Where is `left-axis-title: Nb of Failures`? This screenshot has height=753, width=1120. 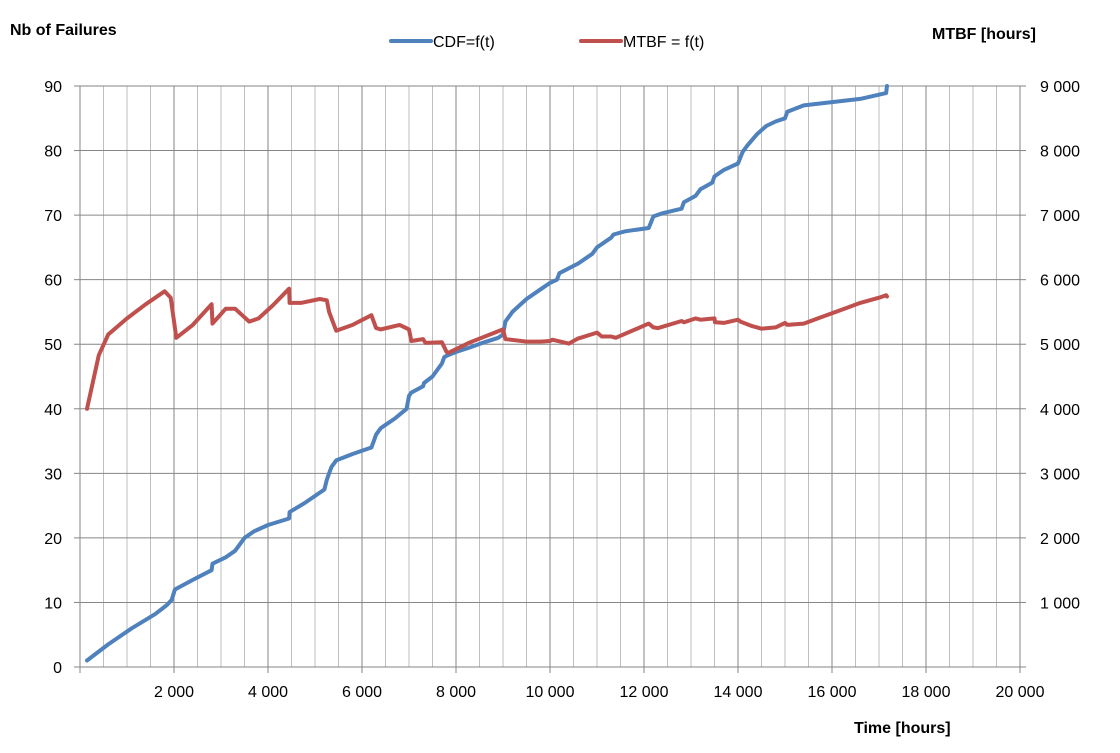 left-axis-title: Nb of Failures is located at coordinates (63, 30).